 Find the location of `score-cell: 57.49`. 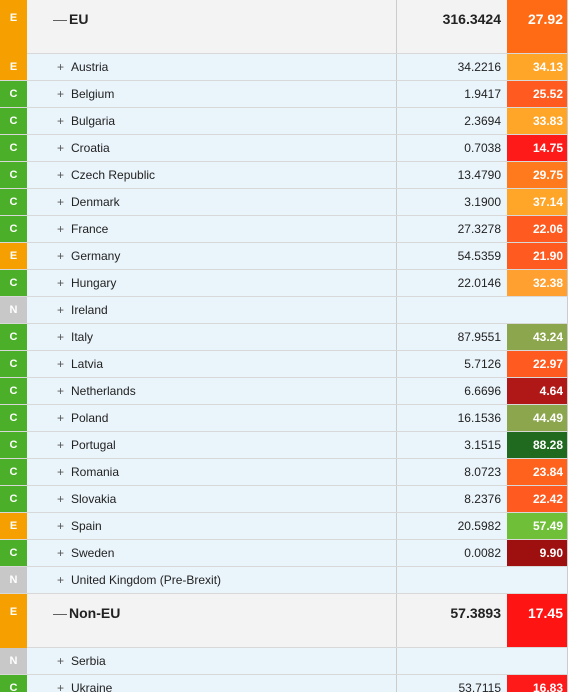

score-cell: 57.49 is located at coordinates (537, 526).